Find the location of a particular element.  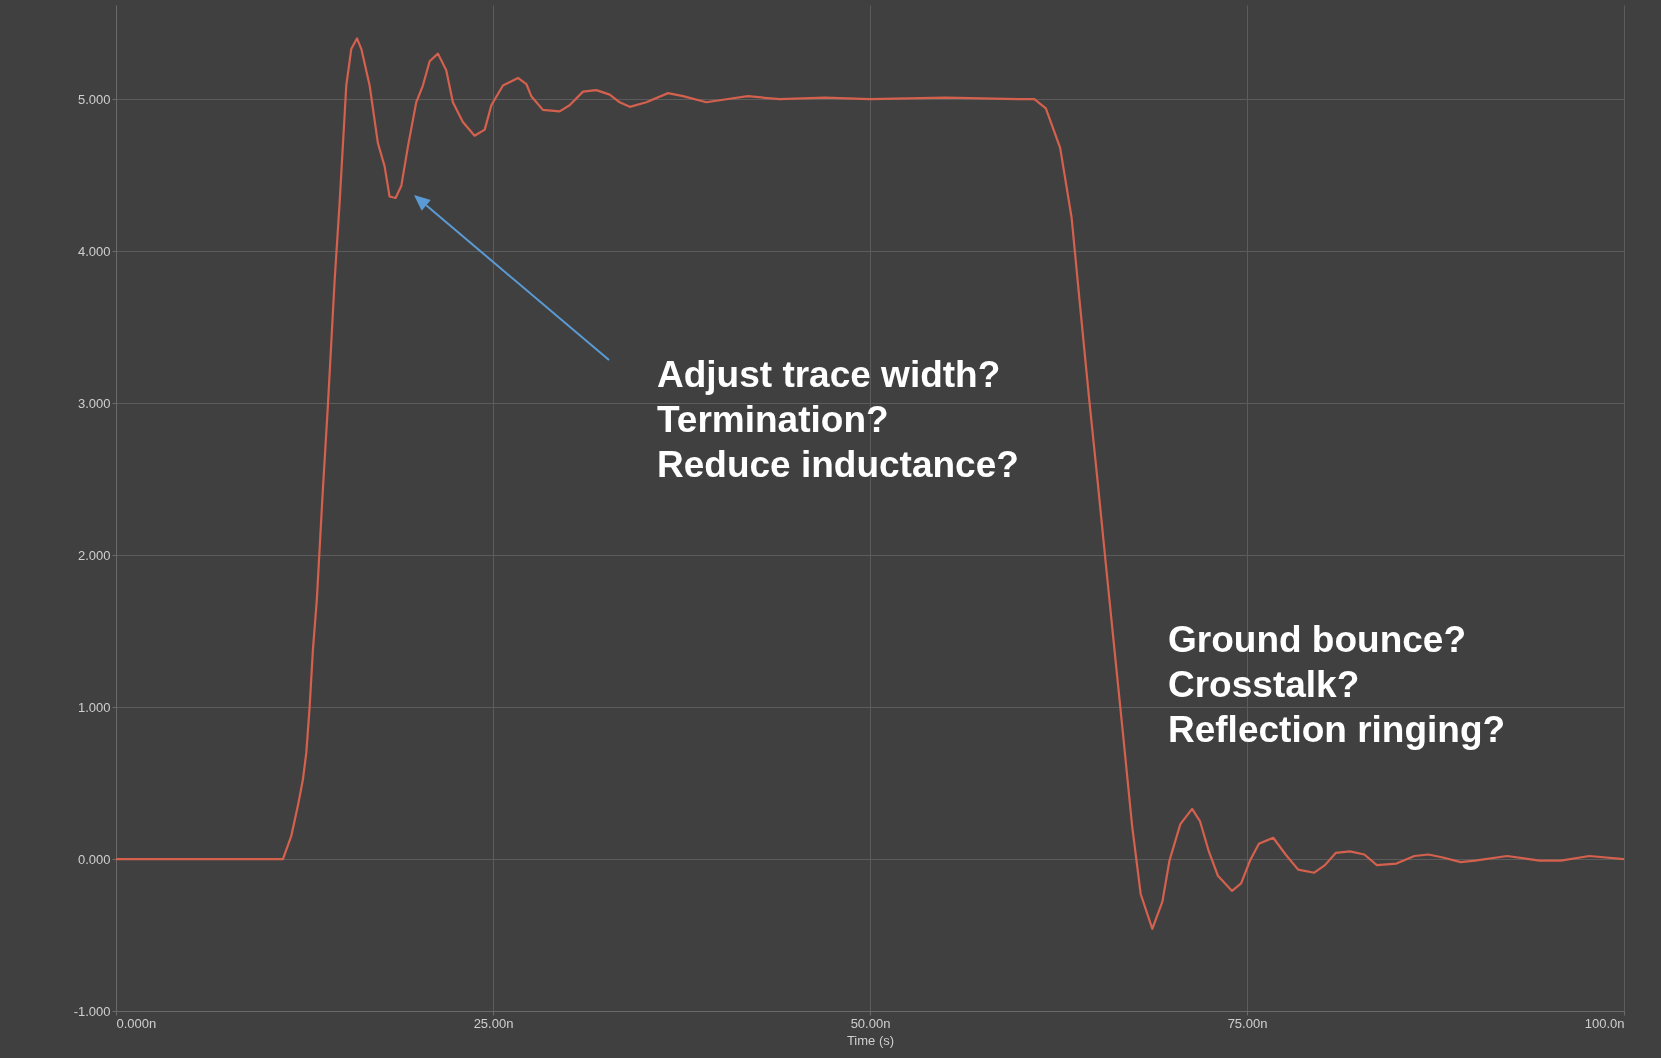

y-tick-label: 0.000 is located at coordinates (94, 859).